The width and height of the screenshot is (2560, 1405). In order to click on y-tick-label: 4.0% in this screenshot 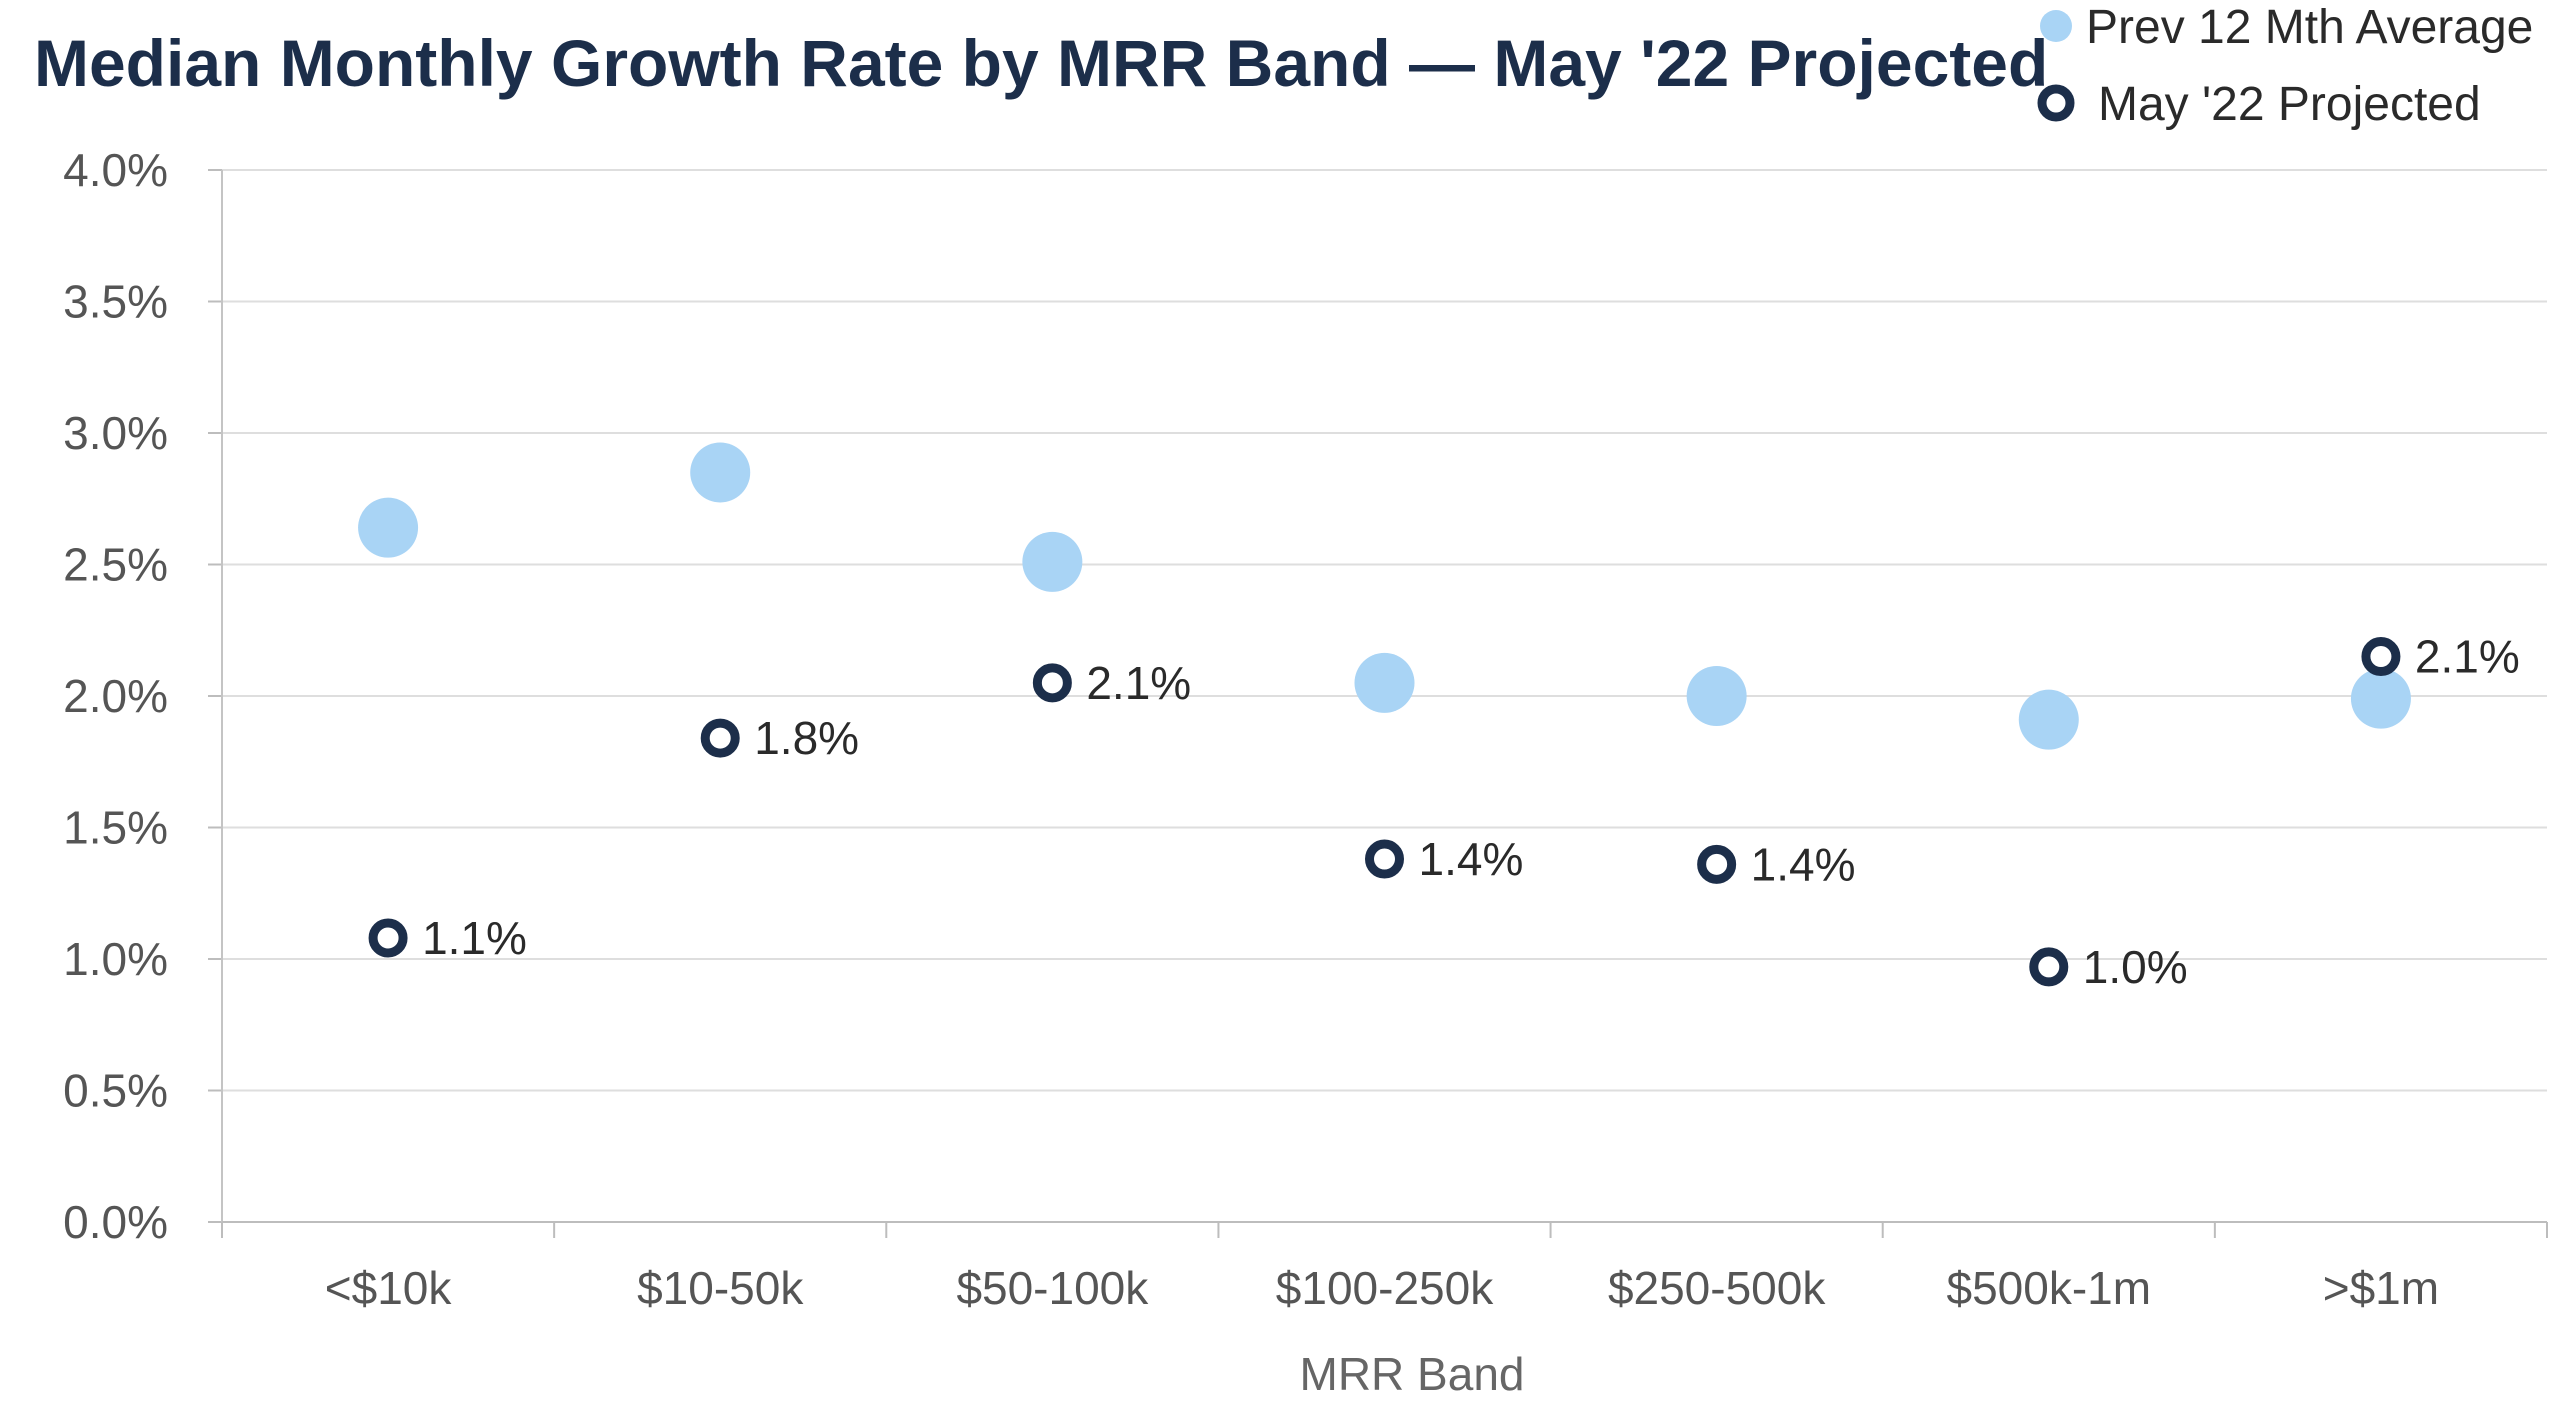, I will do `click(115, 170)`.